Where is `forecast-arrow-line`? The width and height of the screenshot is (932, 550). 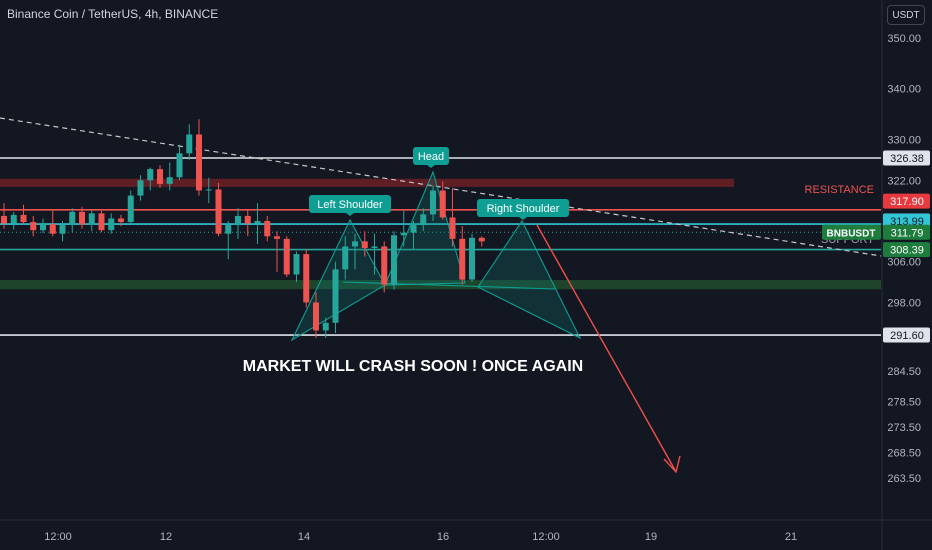
forecast-arrow-line is located at coordinates (606, 347).